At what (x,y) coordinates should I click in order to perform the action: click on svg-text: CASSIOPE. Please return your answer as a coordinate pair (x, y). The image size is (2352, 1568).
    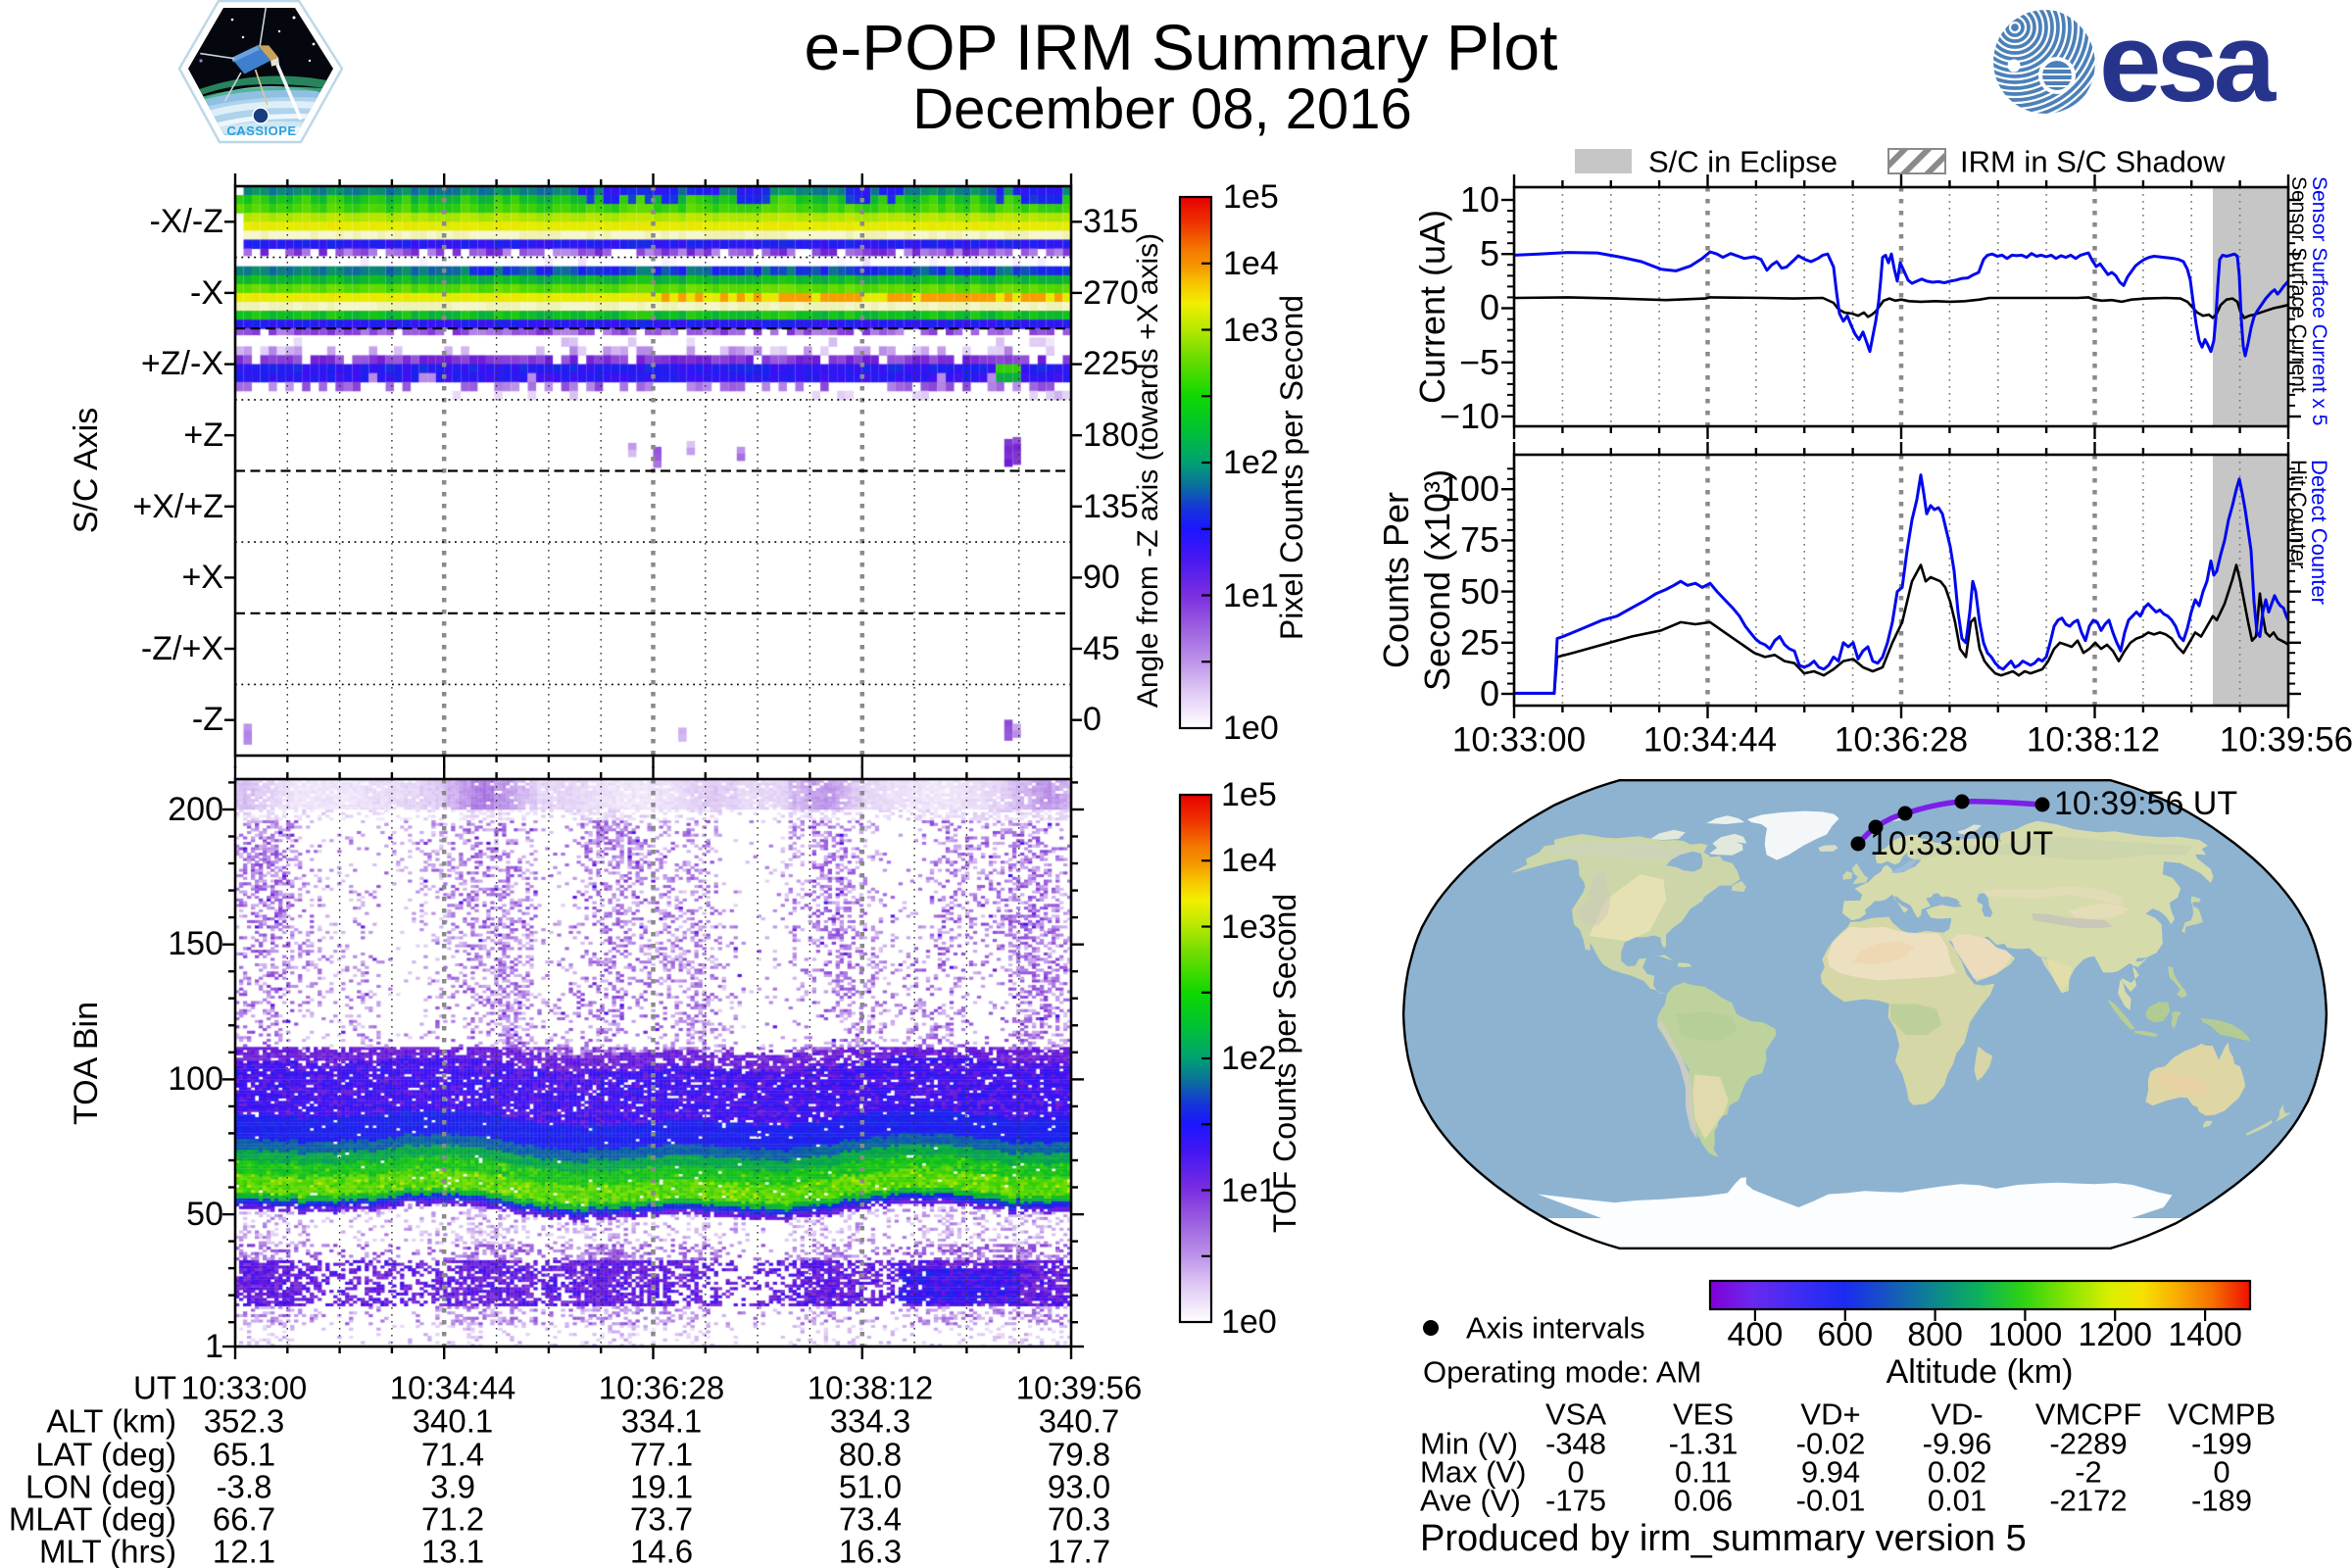
    Looking at the image, I should click on (261, 130).